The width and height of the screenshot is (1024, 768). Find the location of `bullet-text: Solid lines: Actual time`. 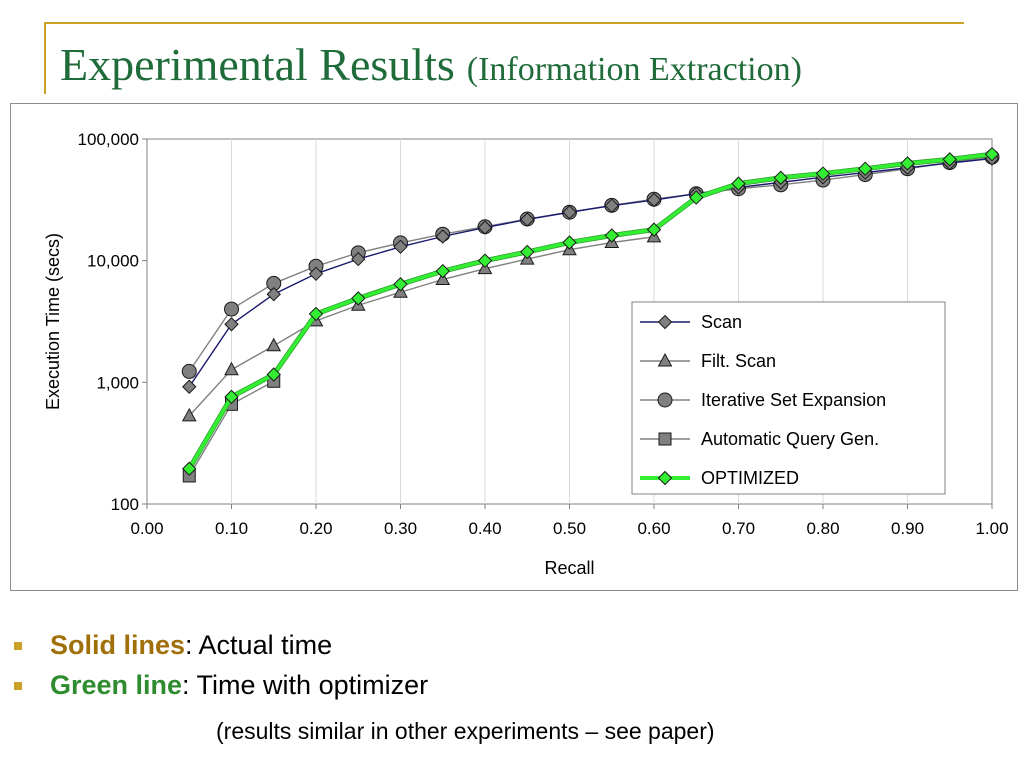

bullet-text: Solid lines: Actual time is located at coordinates (191, 645).